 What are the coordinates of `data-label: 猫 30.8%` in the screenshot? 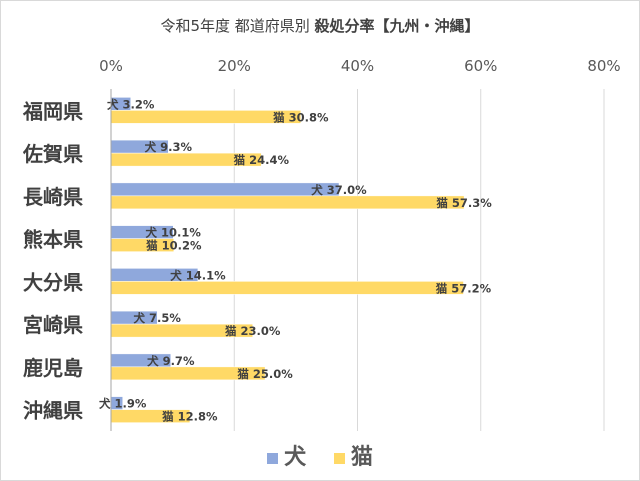 It's located at (301, 117).